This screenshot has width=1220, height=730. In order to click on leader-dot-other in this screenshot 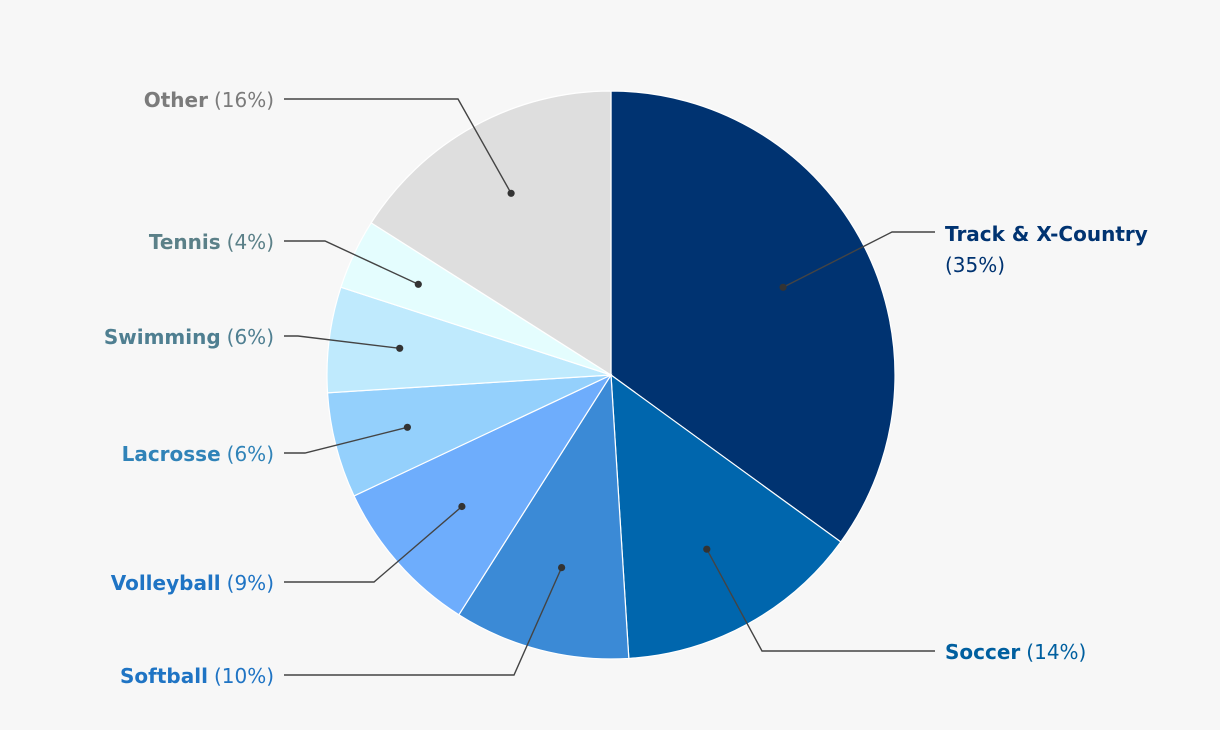, I will do `click(511, 193)`.